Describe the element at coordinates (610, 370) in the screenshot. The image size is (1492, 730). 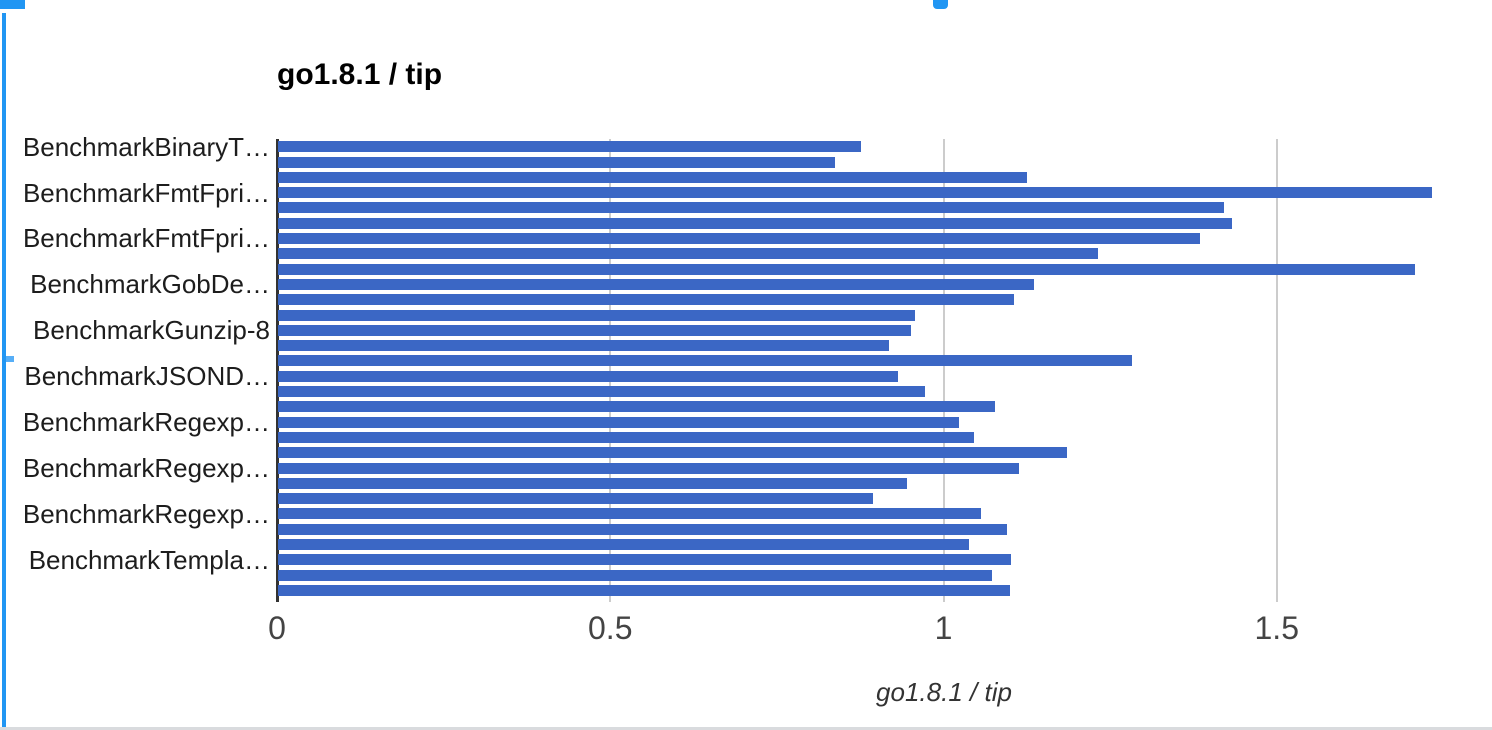
I see `gridline-x-0.5` at that location.